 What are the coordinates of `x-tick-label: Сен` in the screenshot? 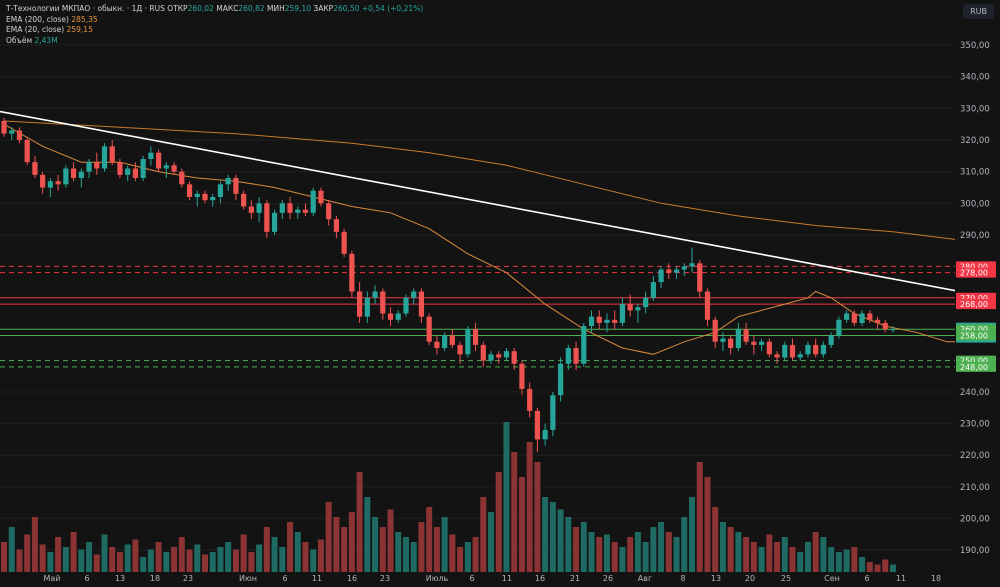 It's located at (832, 578).